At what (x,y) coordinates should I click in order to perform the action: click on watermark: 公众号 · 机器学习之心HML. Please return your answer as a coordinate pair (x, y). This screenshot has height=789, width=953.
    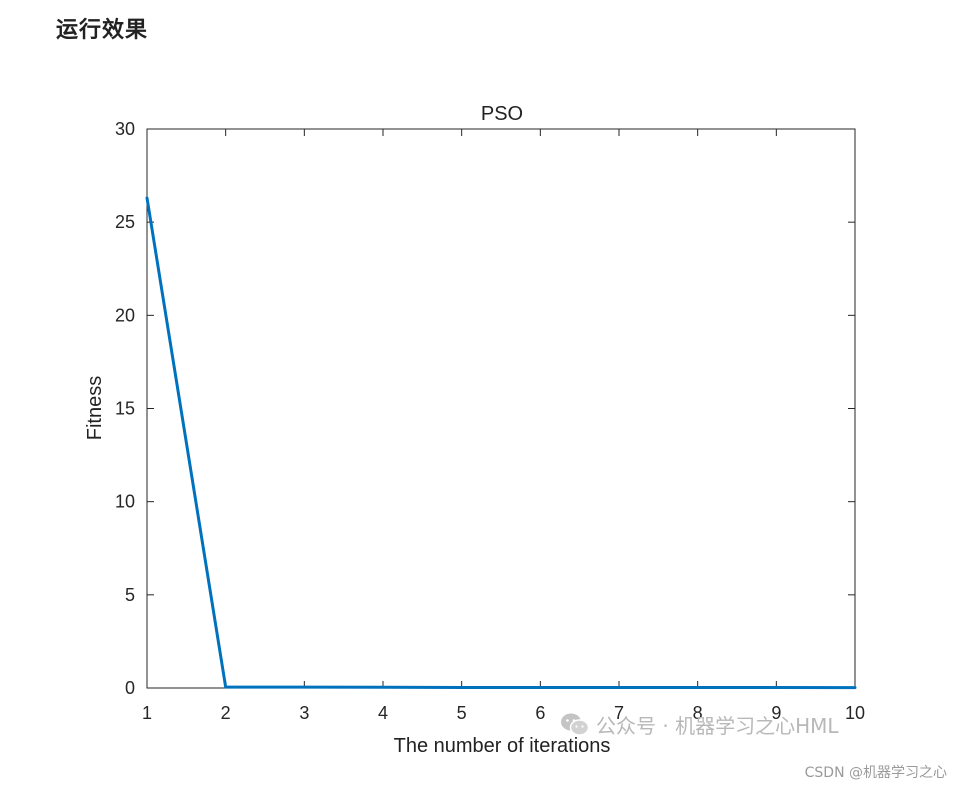
    Looking at the image, I should click on (699, 724).